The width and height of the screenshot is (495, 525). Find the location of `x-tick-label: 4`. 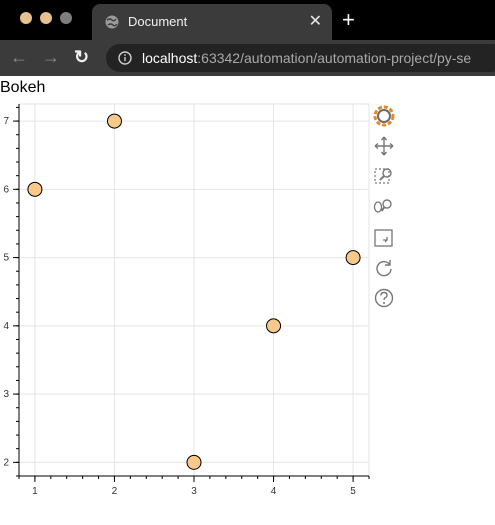

x-tick-label: 4 is located at coordinates (274, 491).